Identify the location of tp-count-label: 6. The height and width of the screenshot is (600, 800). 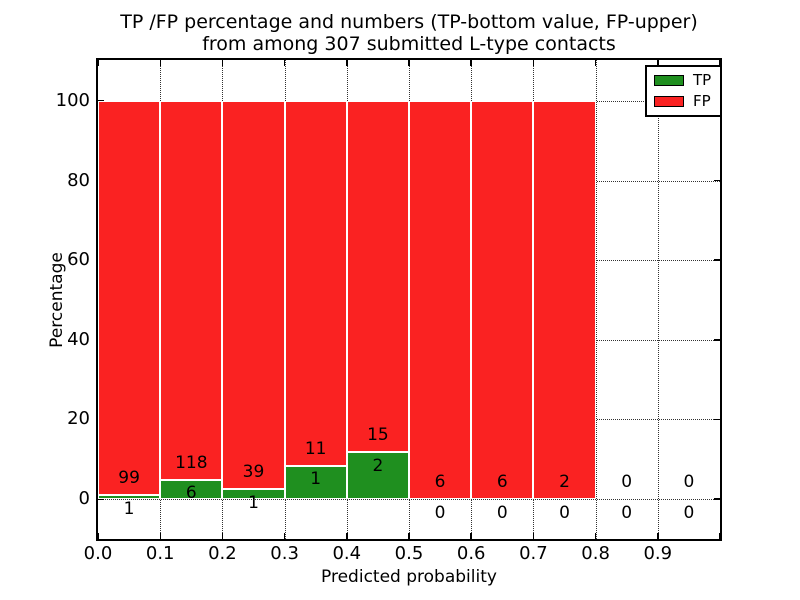
(191, 493).